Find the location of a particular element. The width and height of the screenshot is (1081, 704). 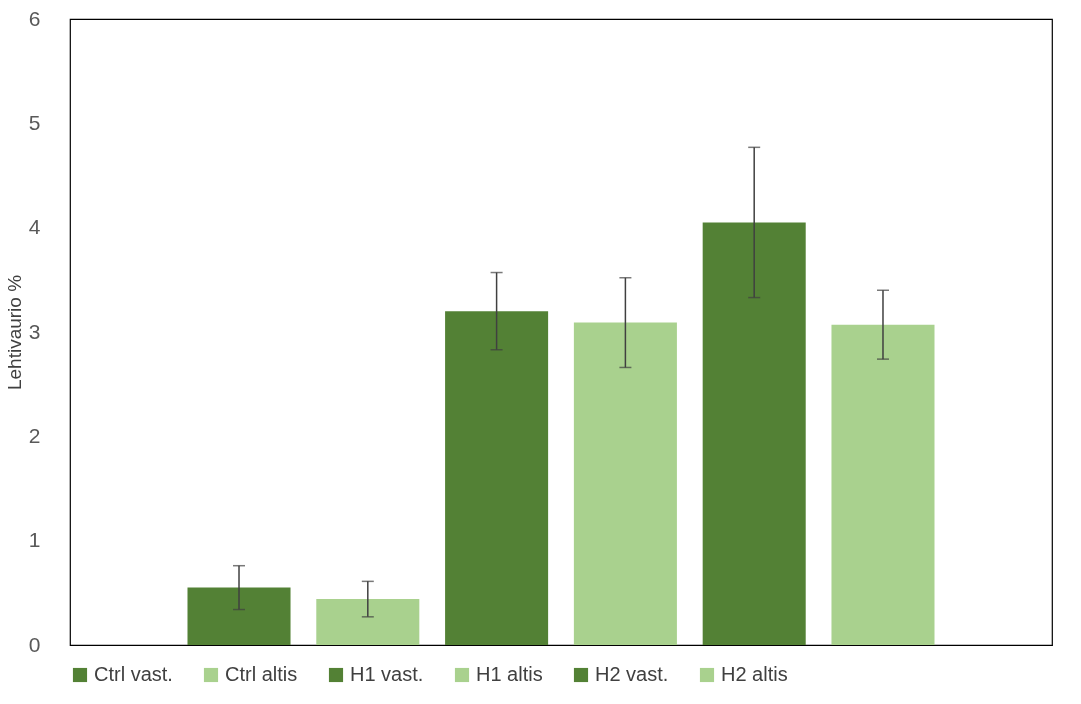

y-tick-label: 3 is located at coordinates (34, 331).